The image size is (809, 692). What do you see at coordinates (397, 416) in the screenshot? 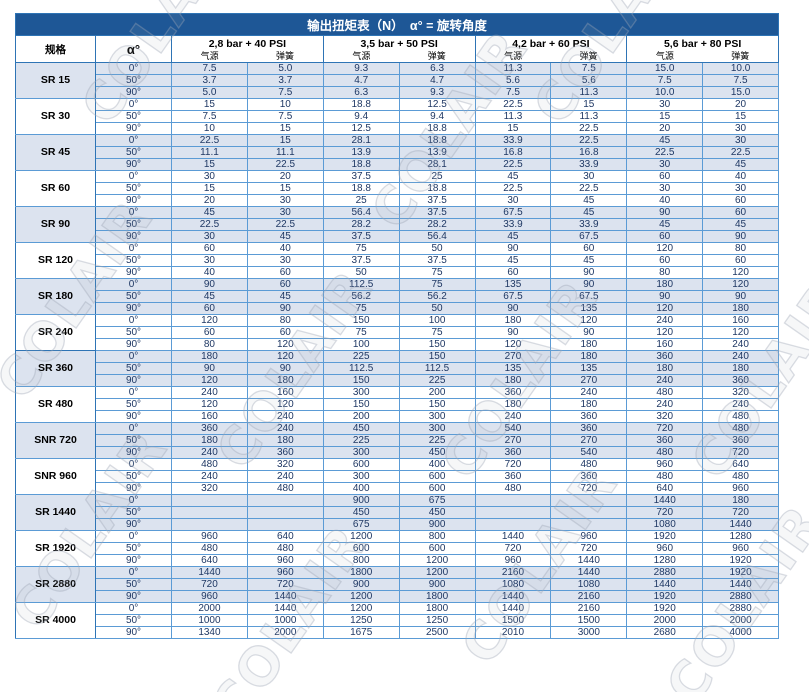
I see `table-row: 90° 160 240 200 300 240 360 320 480` at bounding box center [397, 416].